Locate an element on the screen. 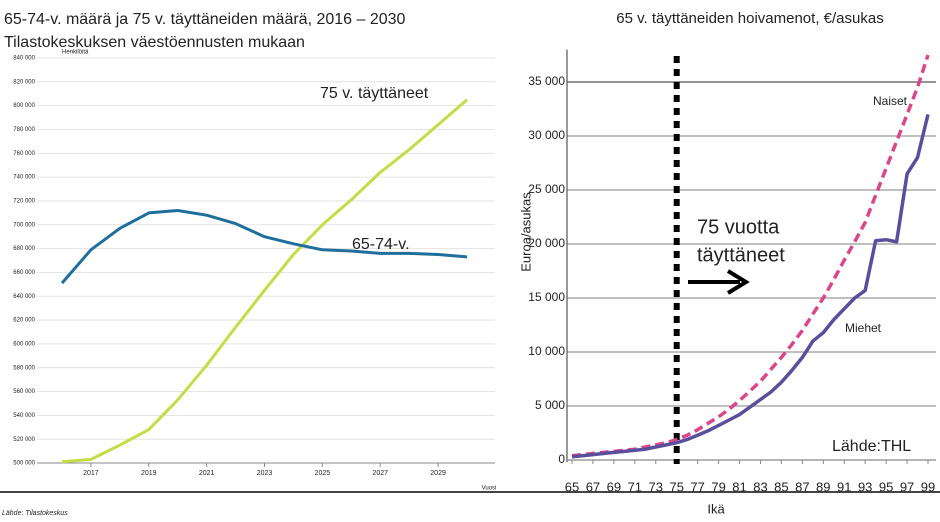 The width and height of the screenshot is (940, 522). series-label: Naiset is located at coordinates (890, 101).